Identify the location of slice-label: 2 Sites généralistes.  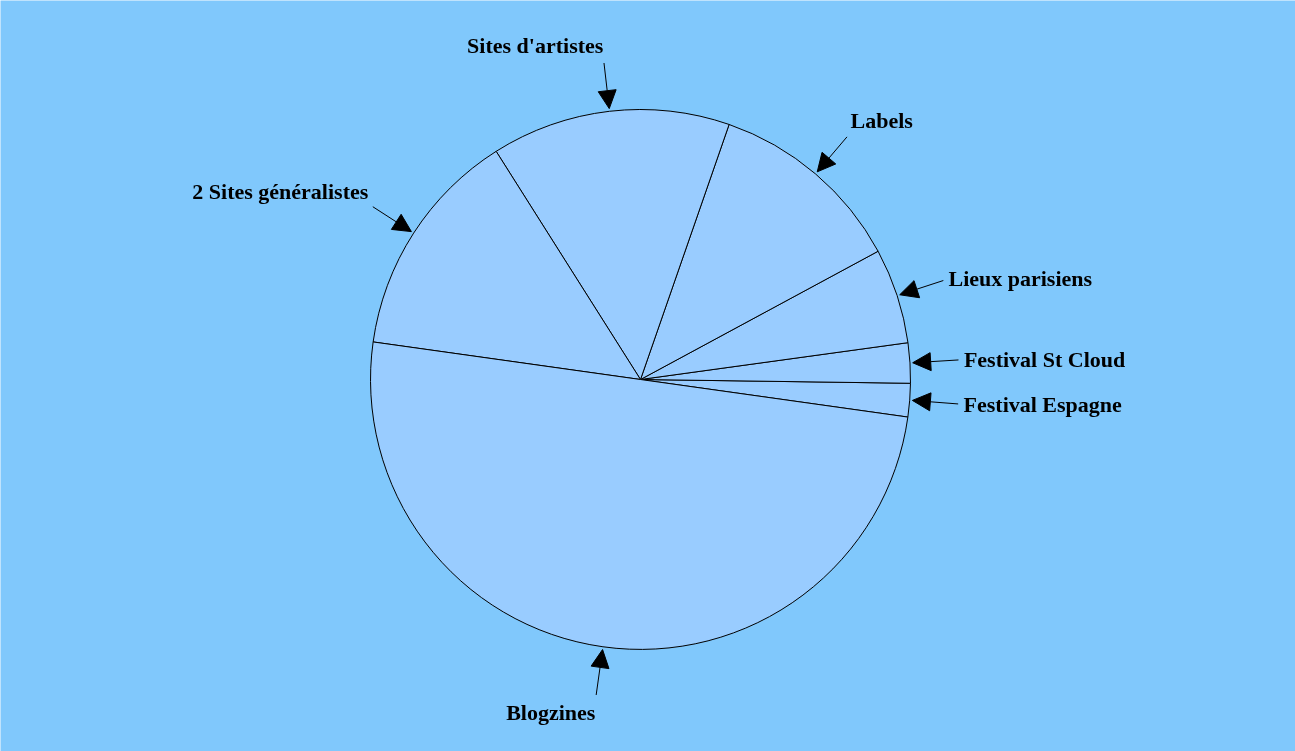
(280, 191).